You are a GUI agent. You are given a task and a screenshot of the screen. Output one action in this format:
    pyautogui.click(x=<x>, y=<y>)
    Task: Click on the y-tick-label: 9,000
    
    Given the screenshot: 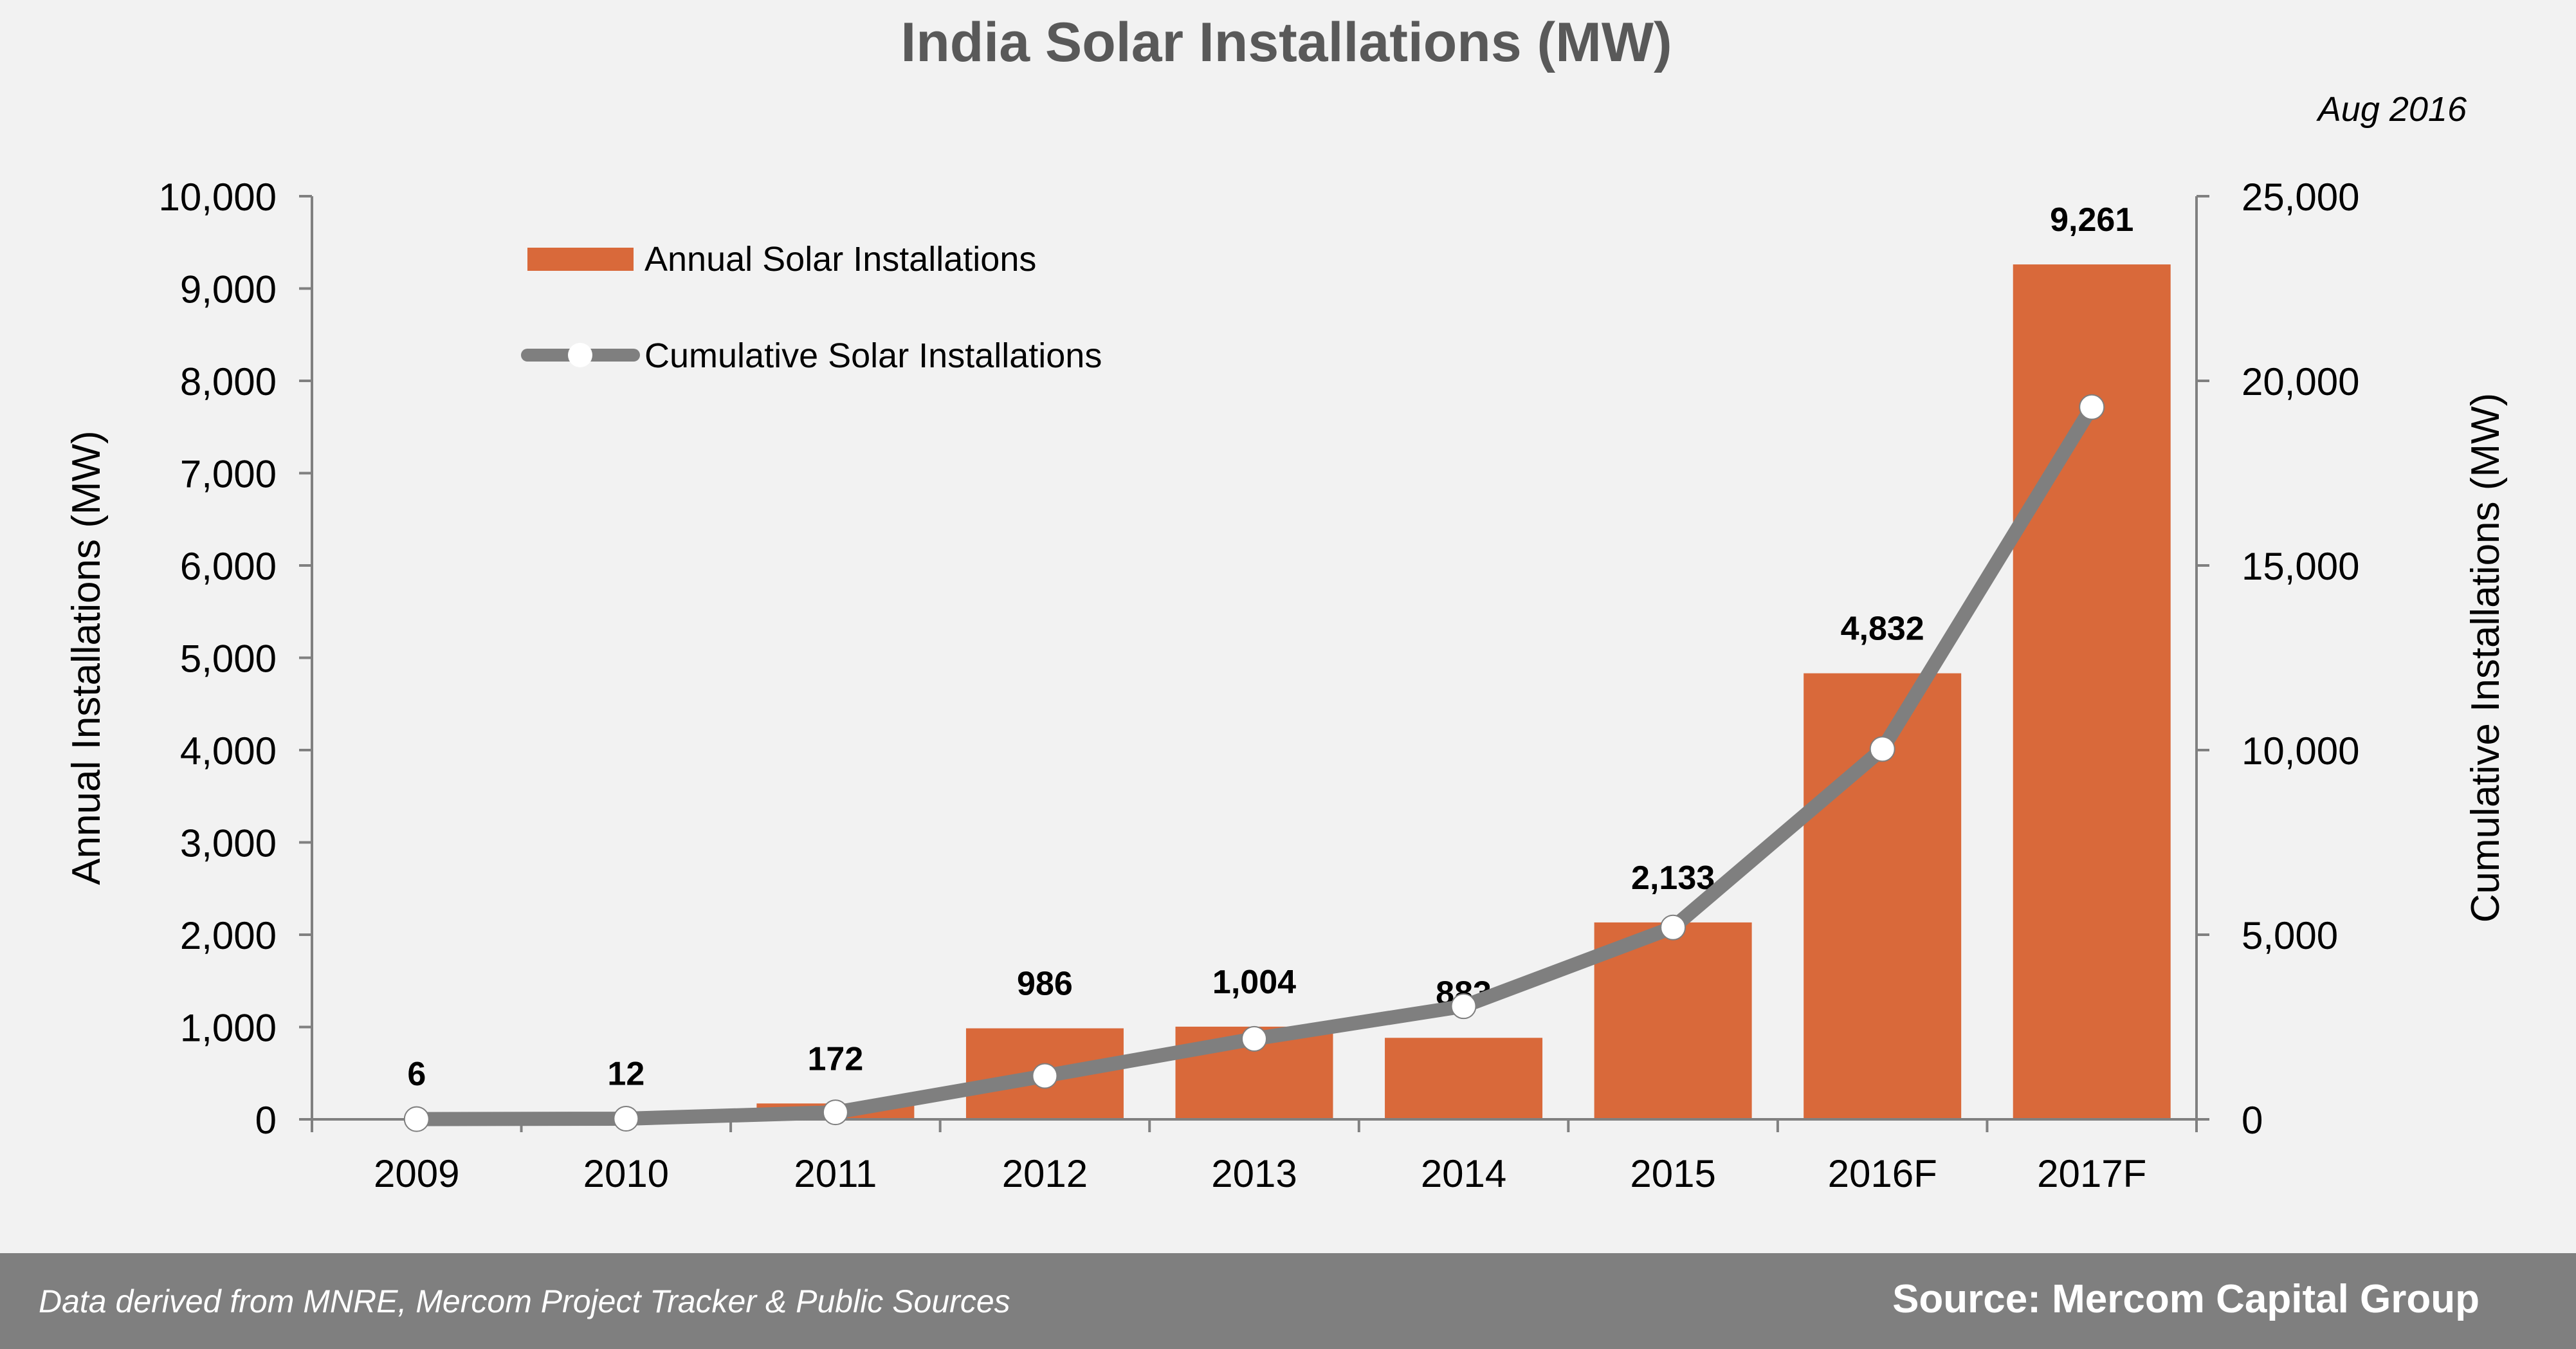 What is the action you would take?
    pyautogui.click(x=228, y=289)
    